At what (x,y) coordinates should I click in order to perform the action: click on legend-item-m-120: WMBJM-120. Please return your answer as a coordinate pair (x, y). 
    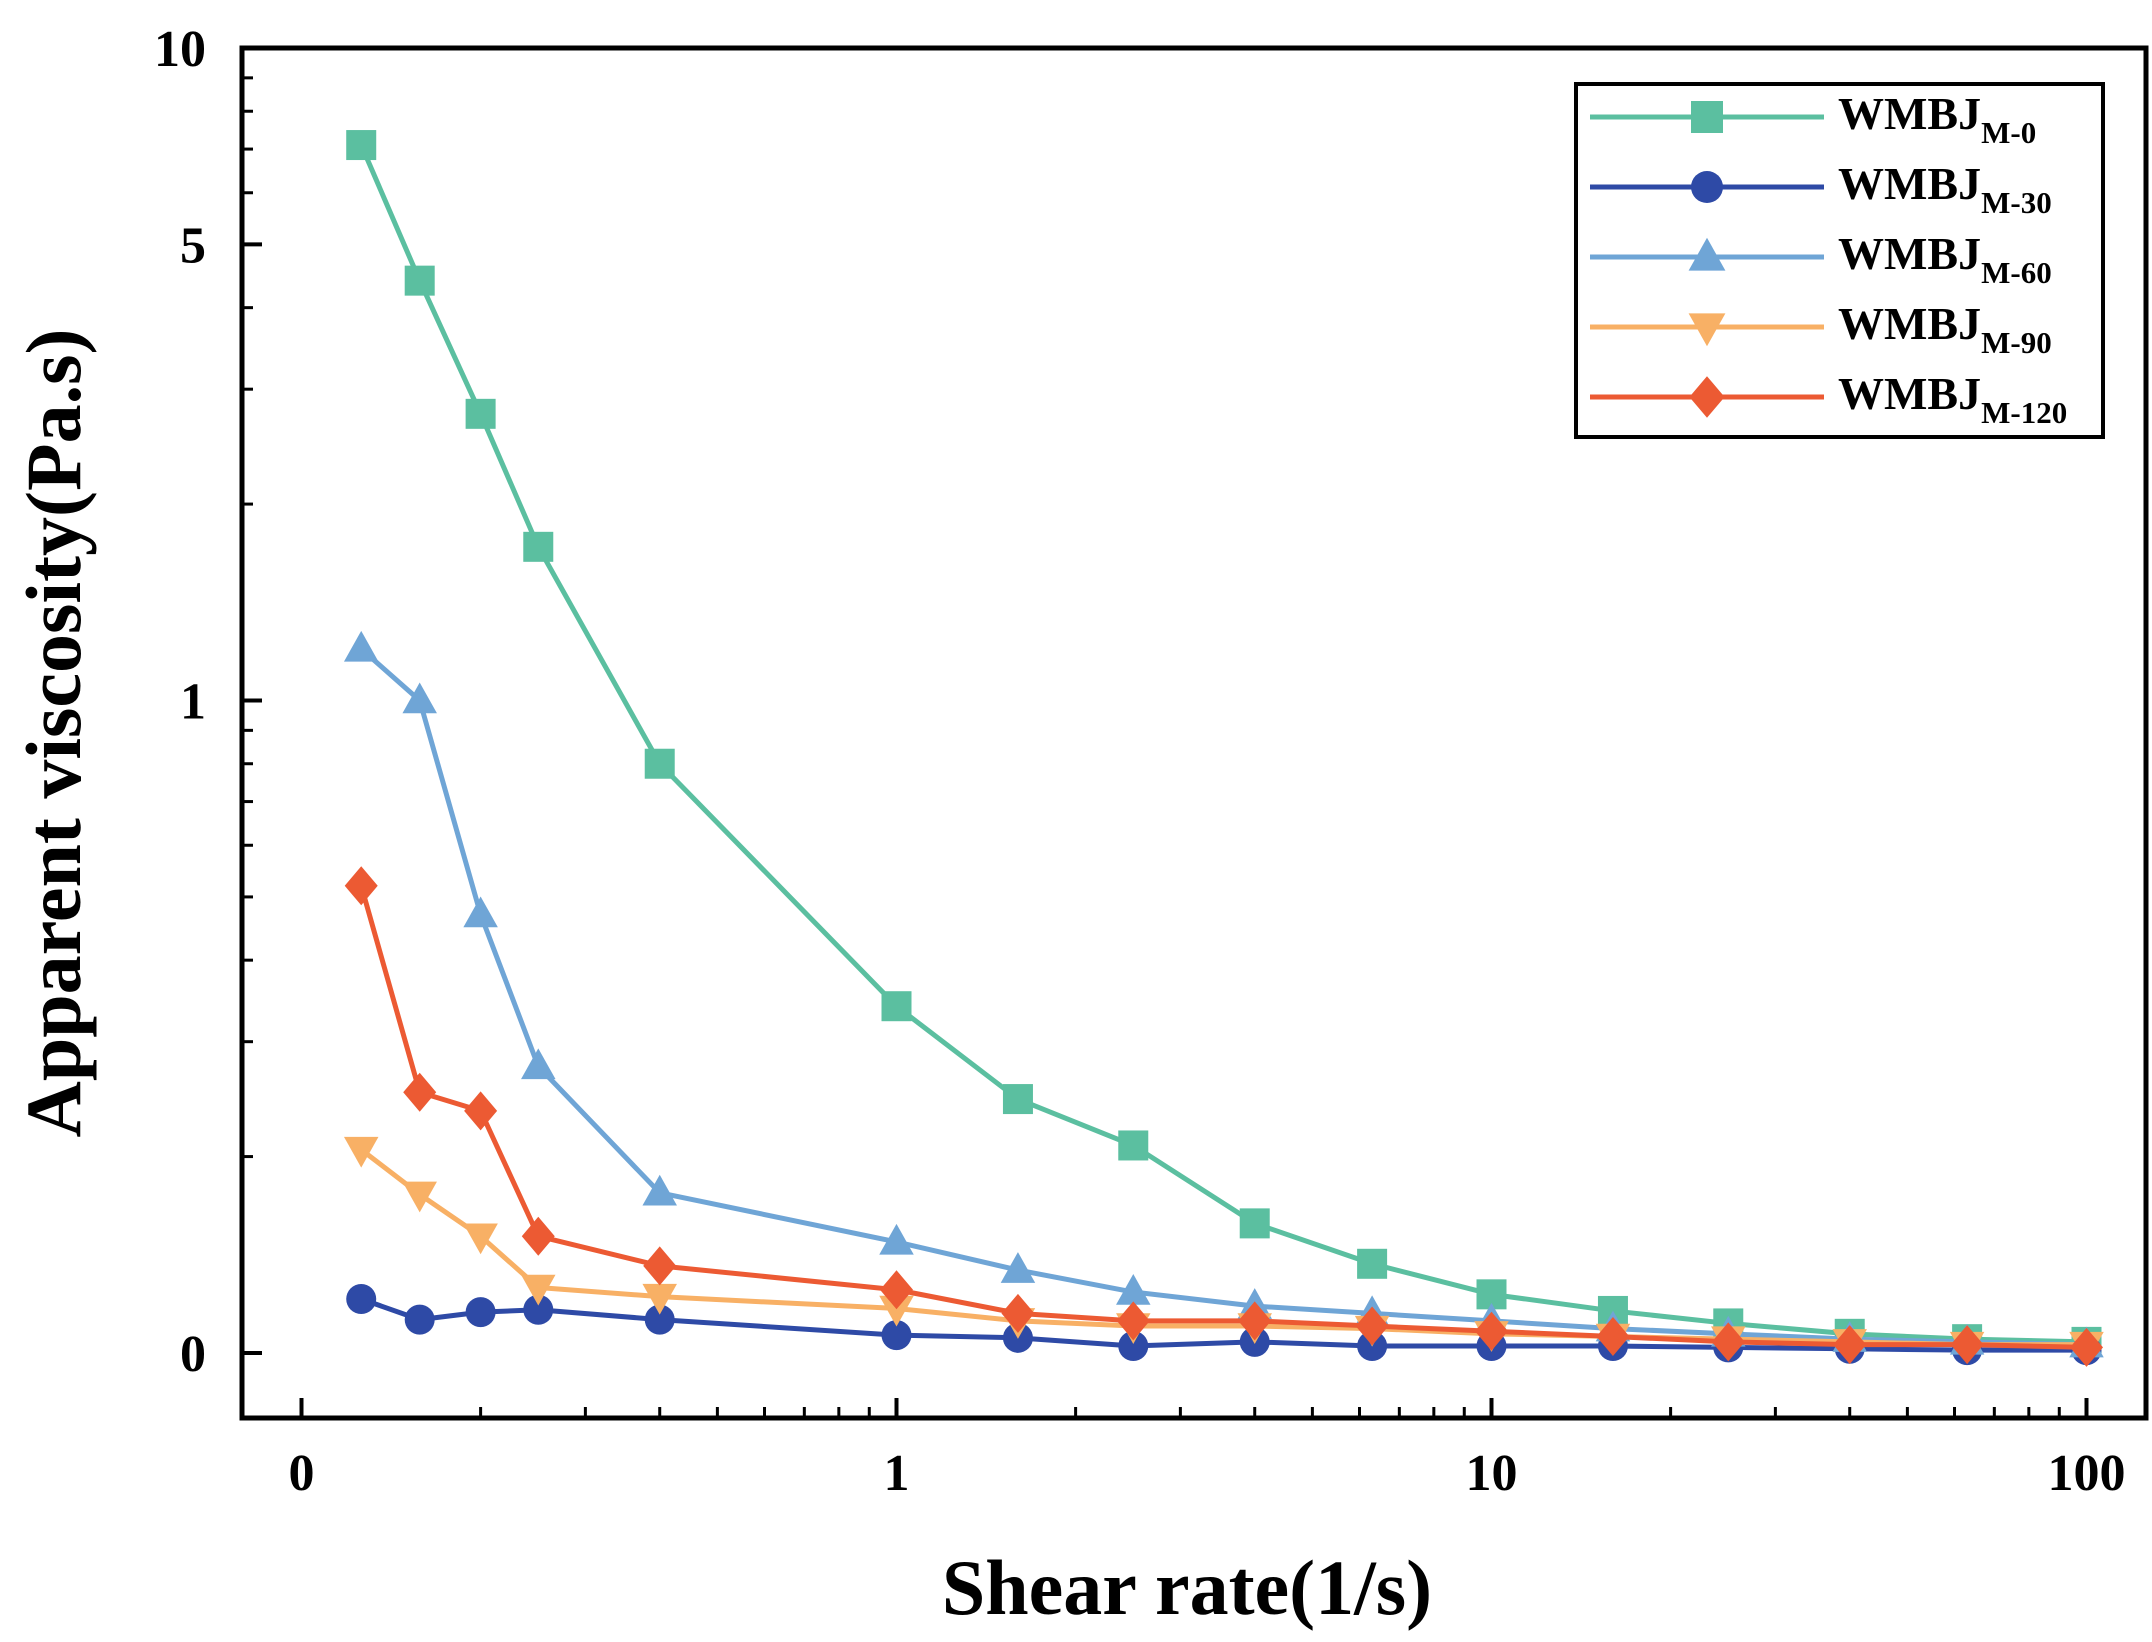
    Looking at the image, I should click on (1828, 399).